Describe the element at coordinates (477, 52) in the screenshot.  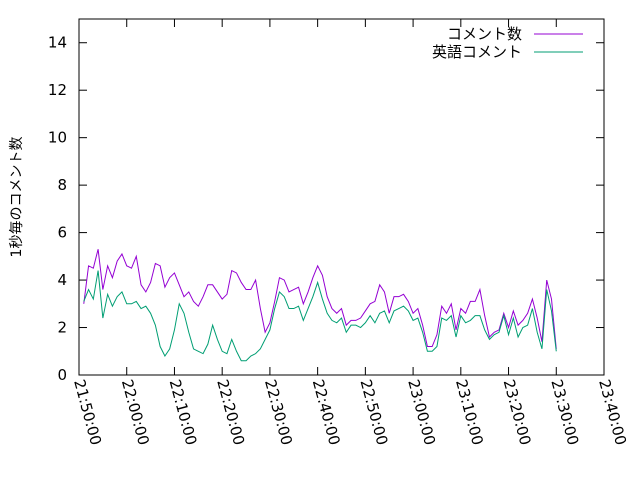
I see `legend-label: 英語コメント` at that location.